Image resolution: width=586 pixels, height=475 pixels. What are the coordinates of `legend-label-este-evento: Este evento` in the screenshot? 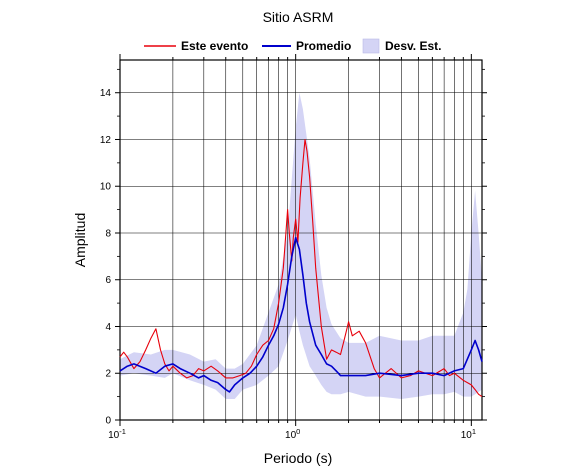 It's located at (214, 46).